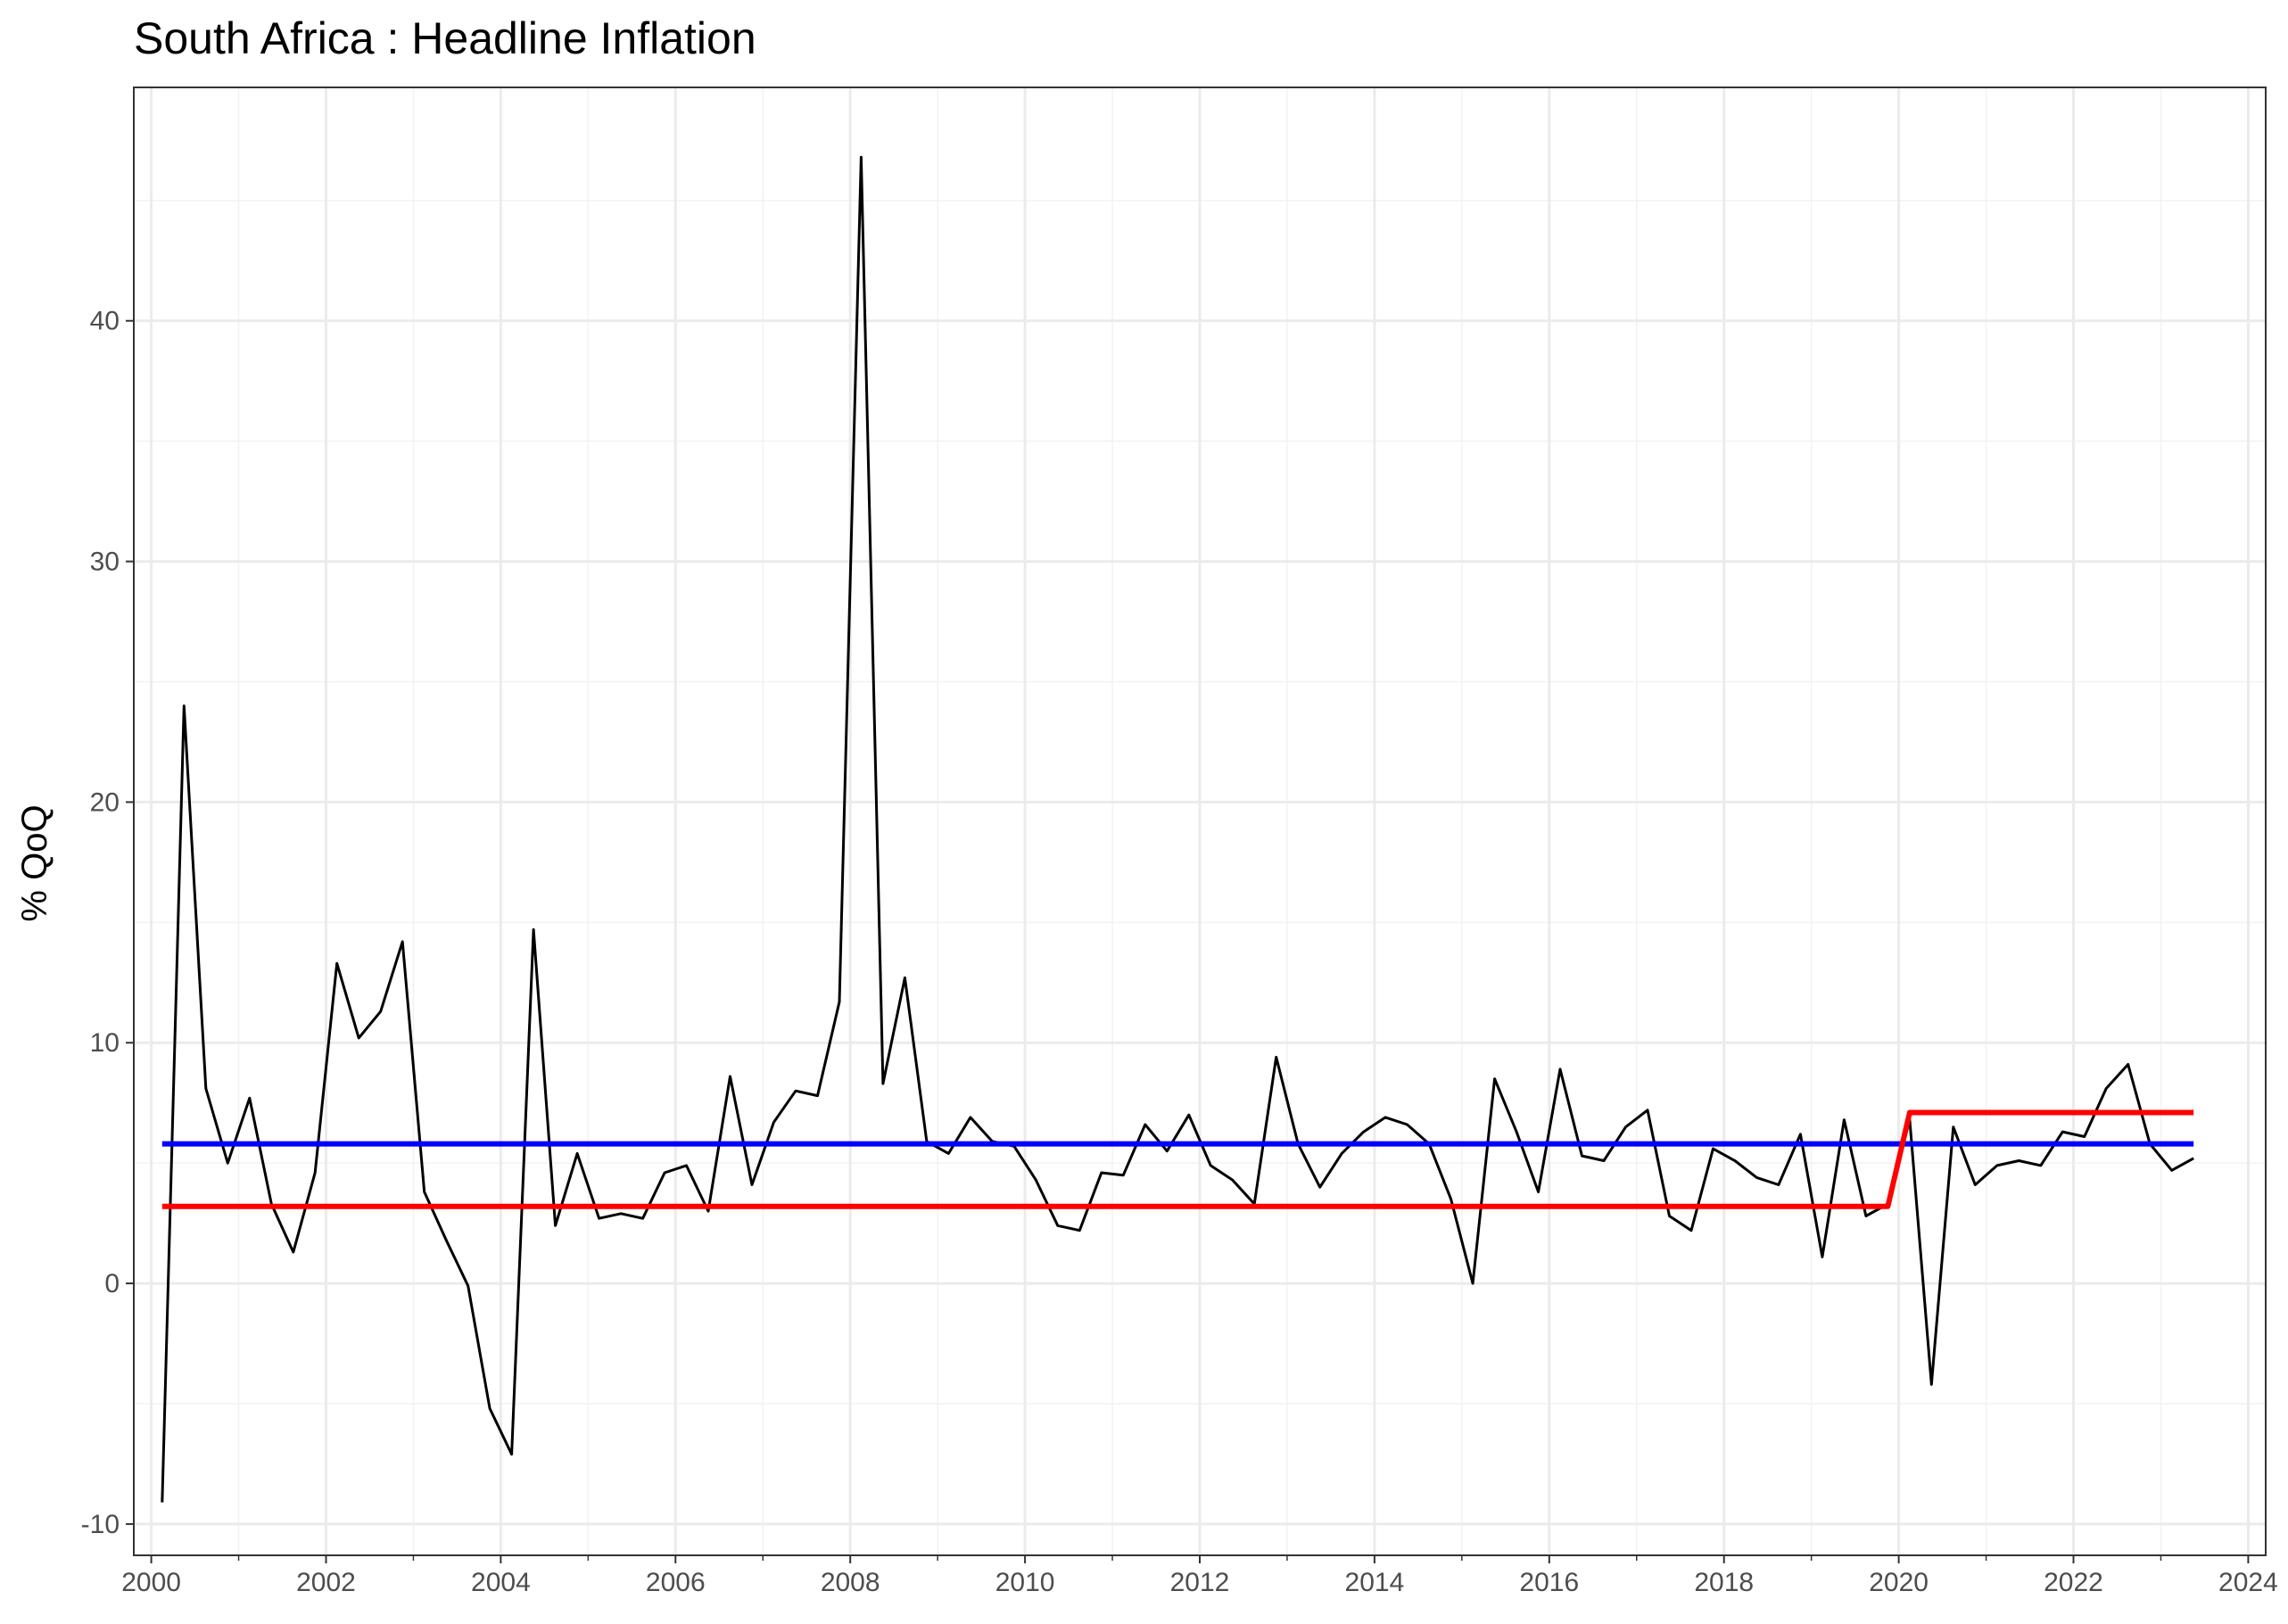 The width and height of the screenshot is (2288, 1624). What do you see at coordinates (1899, 1582) in the screenshot?
I see `x-tick-label: 2020` at bounding box center [1899, 1582].